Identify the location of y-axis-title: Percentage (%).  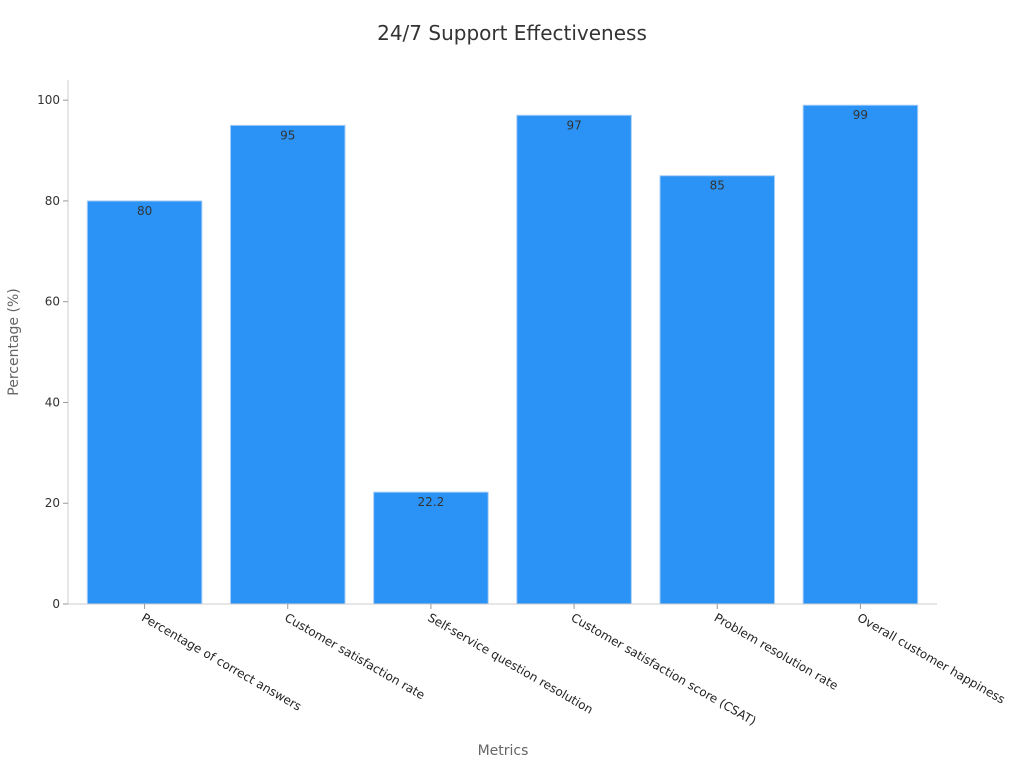
(14, 341).